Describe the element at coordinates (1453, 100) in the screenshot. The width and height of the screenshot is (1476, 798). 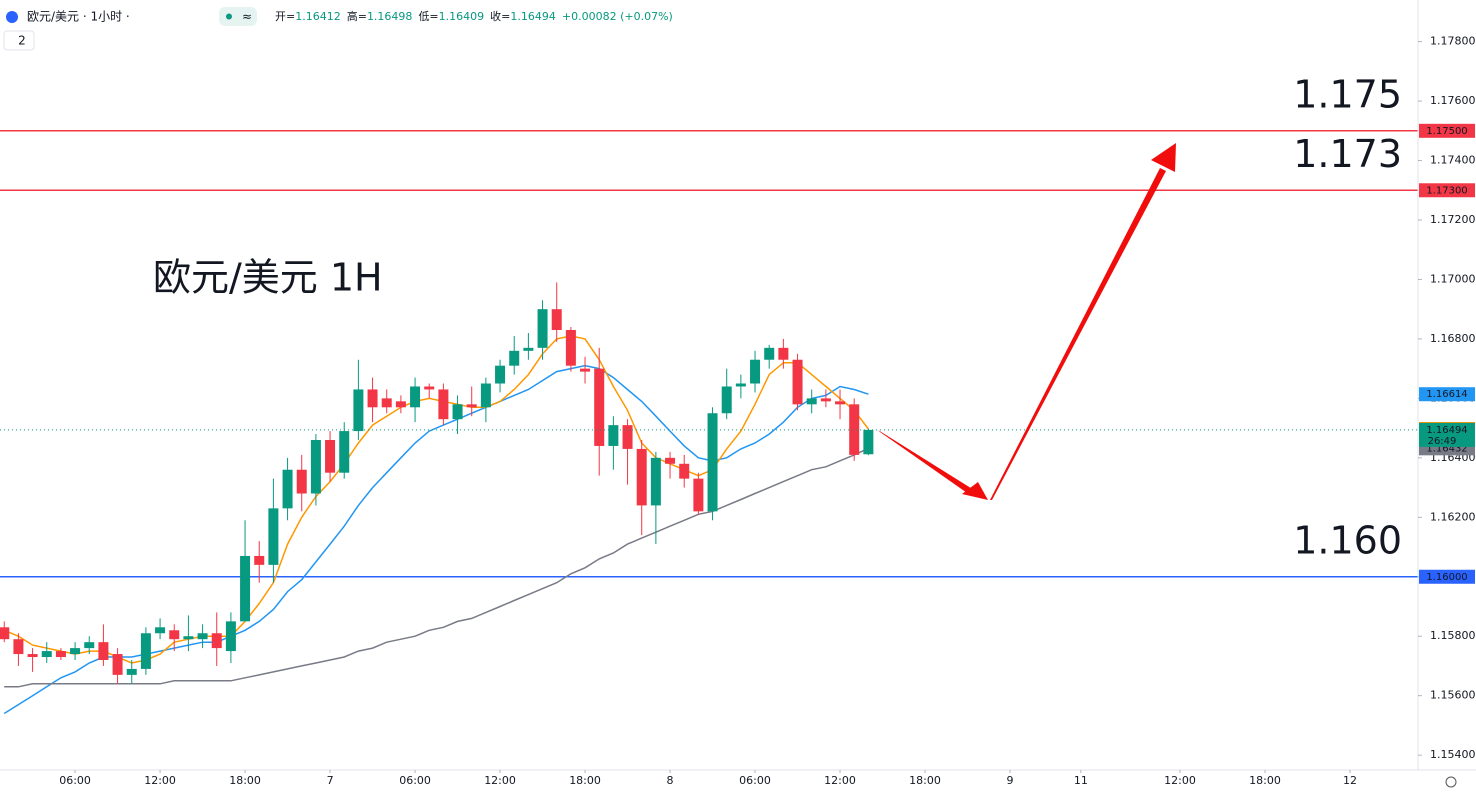
I see `y-tick-label: 1.17600` at that location.